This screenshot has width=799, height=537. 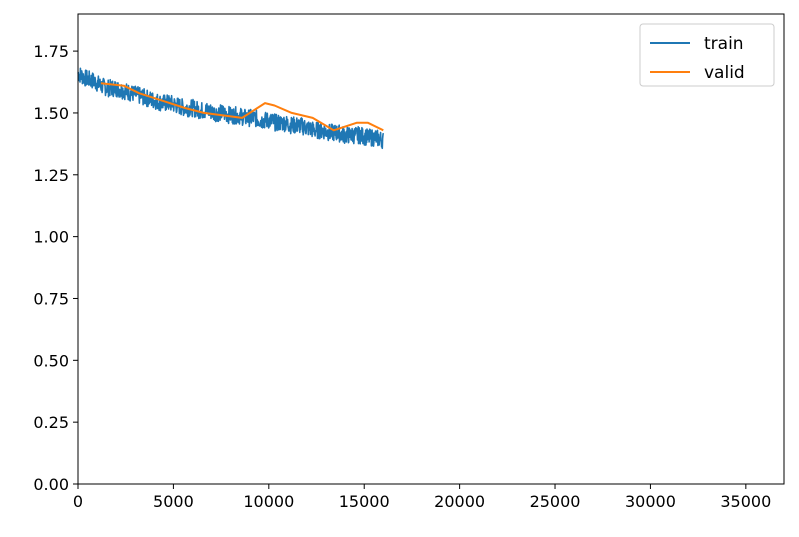 I want to click on y-tick-label: 1.00, so click(x=51, y=237).